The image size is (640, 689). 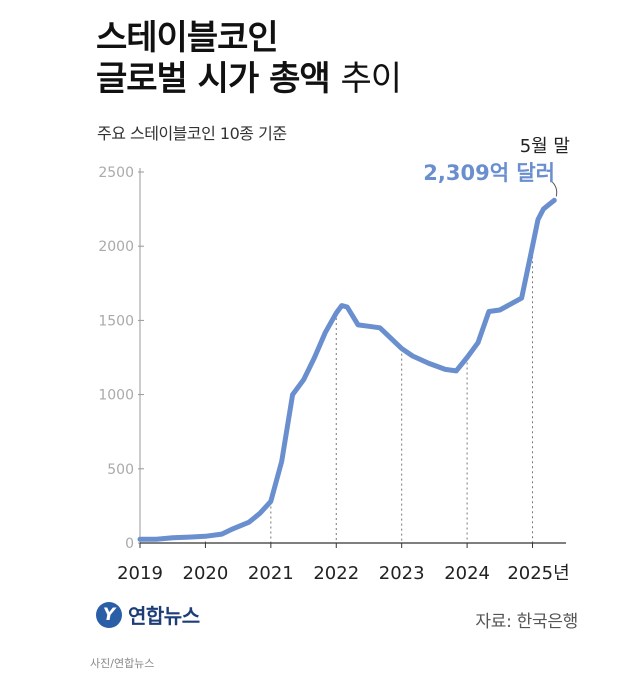 I want to click on x-tick-label: 2025년, so click(x=538, y=573).